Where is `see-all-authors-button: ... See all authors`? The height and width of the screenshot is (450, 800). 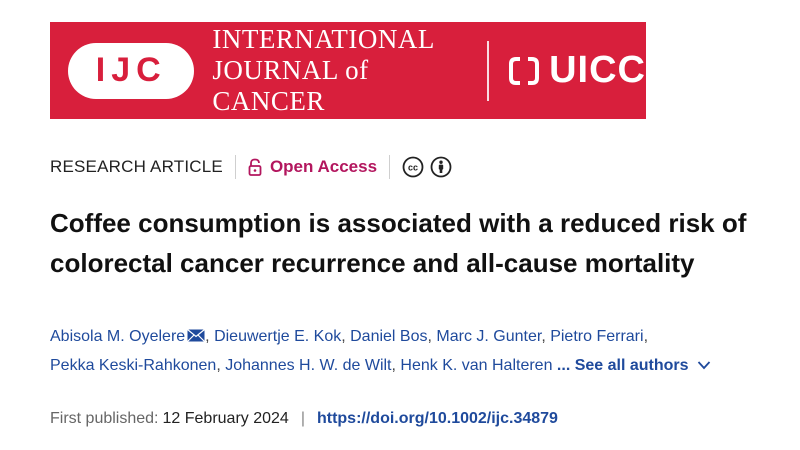
see-all-authors-button: ... See all authors is located at coordinates (622, 365).